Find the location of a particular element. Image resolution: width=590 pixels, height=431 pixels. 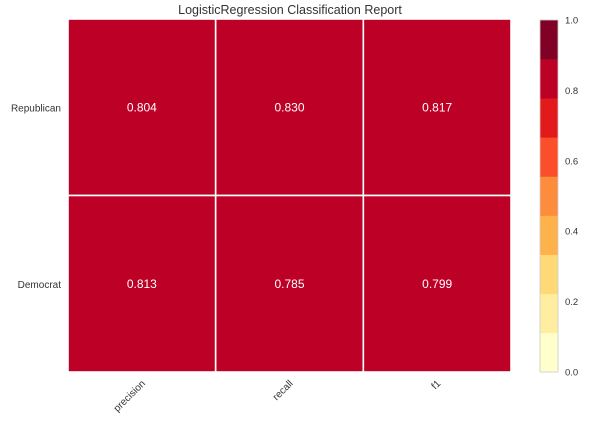

cell-value-label: 0.830 is located at coordinates (289, 107).